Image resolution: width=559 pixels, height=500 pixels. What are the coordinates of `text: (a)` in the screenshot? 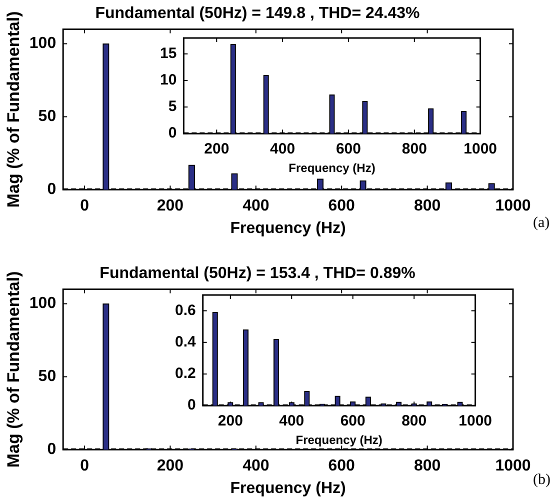 It's located at (541, 223).